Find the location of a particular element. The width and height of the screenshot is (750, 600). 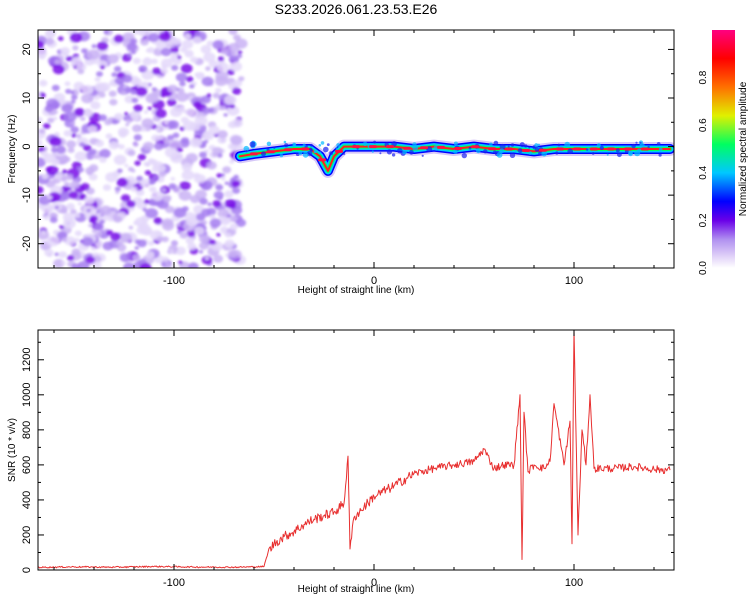

bottom-y-tick-label: 800 is located at coordinates (27, 430).